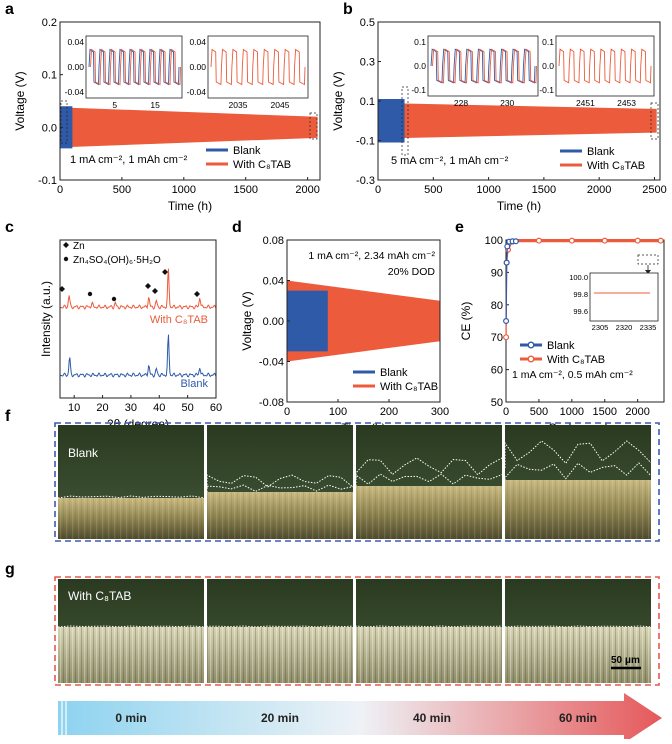 This screenshot has width=672, height=744. I want to click on y-tick-label: 0.1, so click(49, 76).